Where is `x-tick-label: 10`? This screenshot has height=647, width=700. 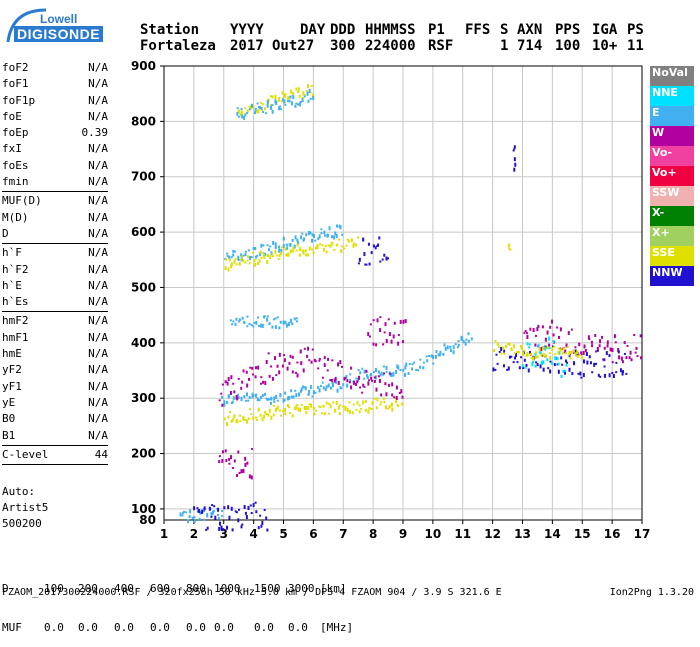 x-tick-label: 10 is located at coordinates (433, 534).